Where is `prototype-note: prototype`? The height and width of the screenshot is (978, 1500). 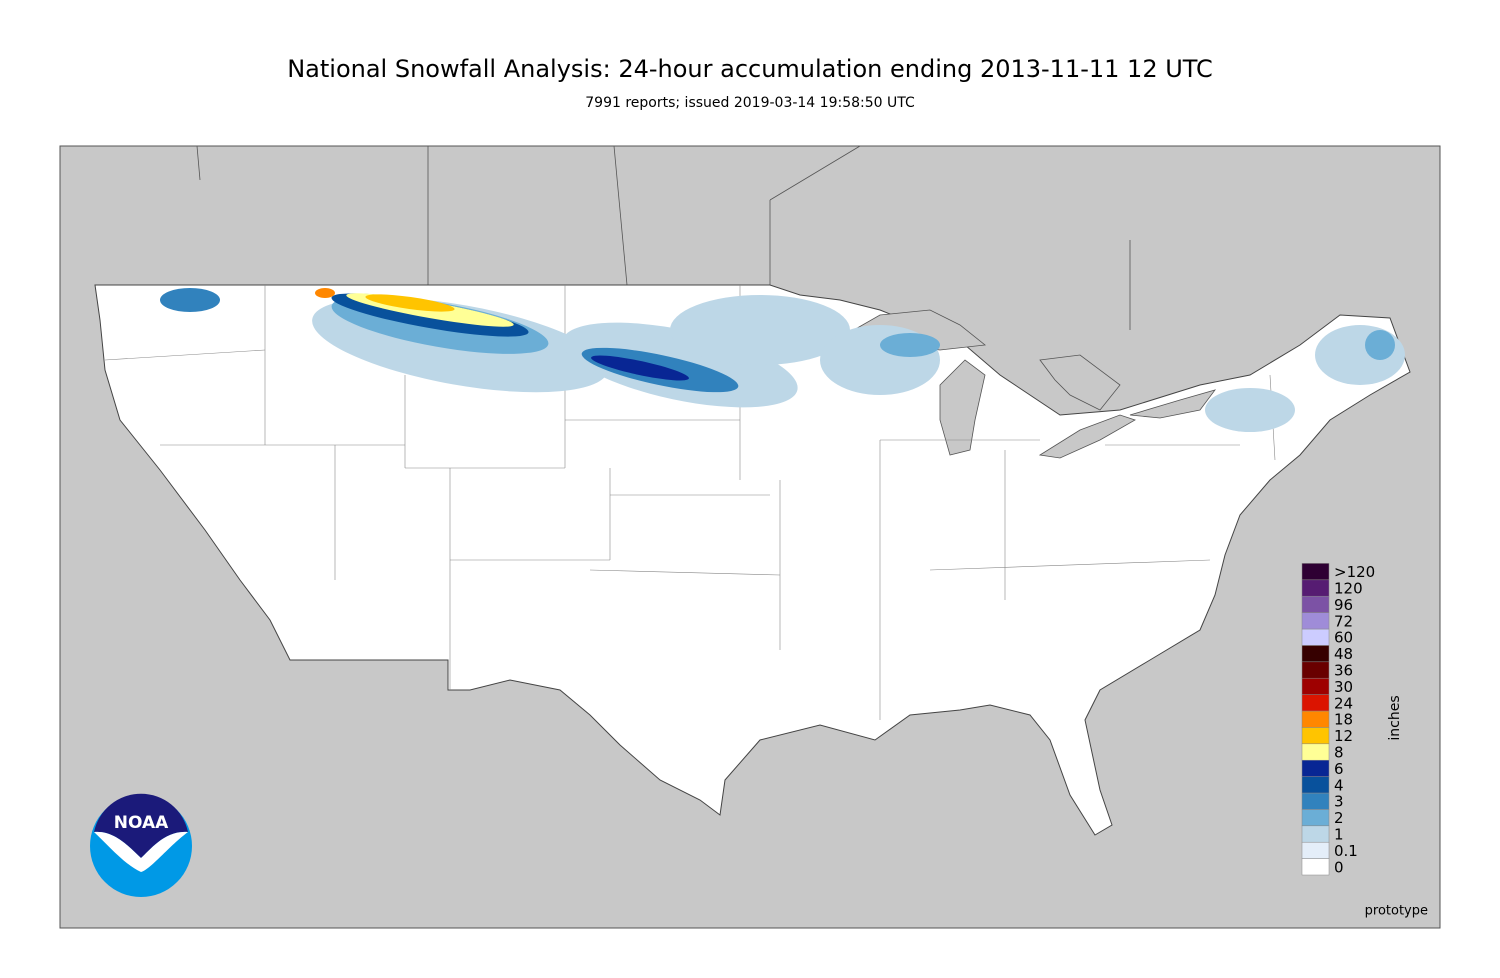
prototype-note: prototype is located at coordinates (1396, 911).